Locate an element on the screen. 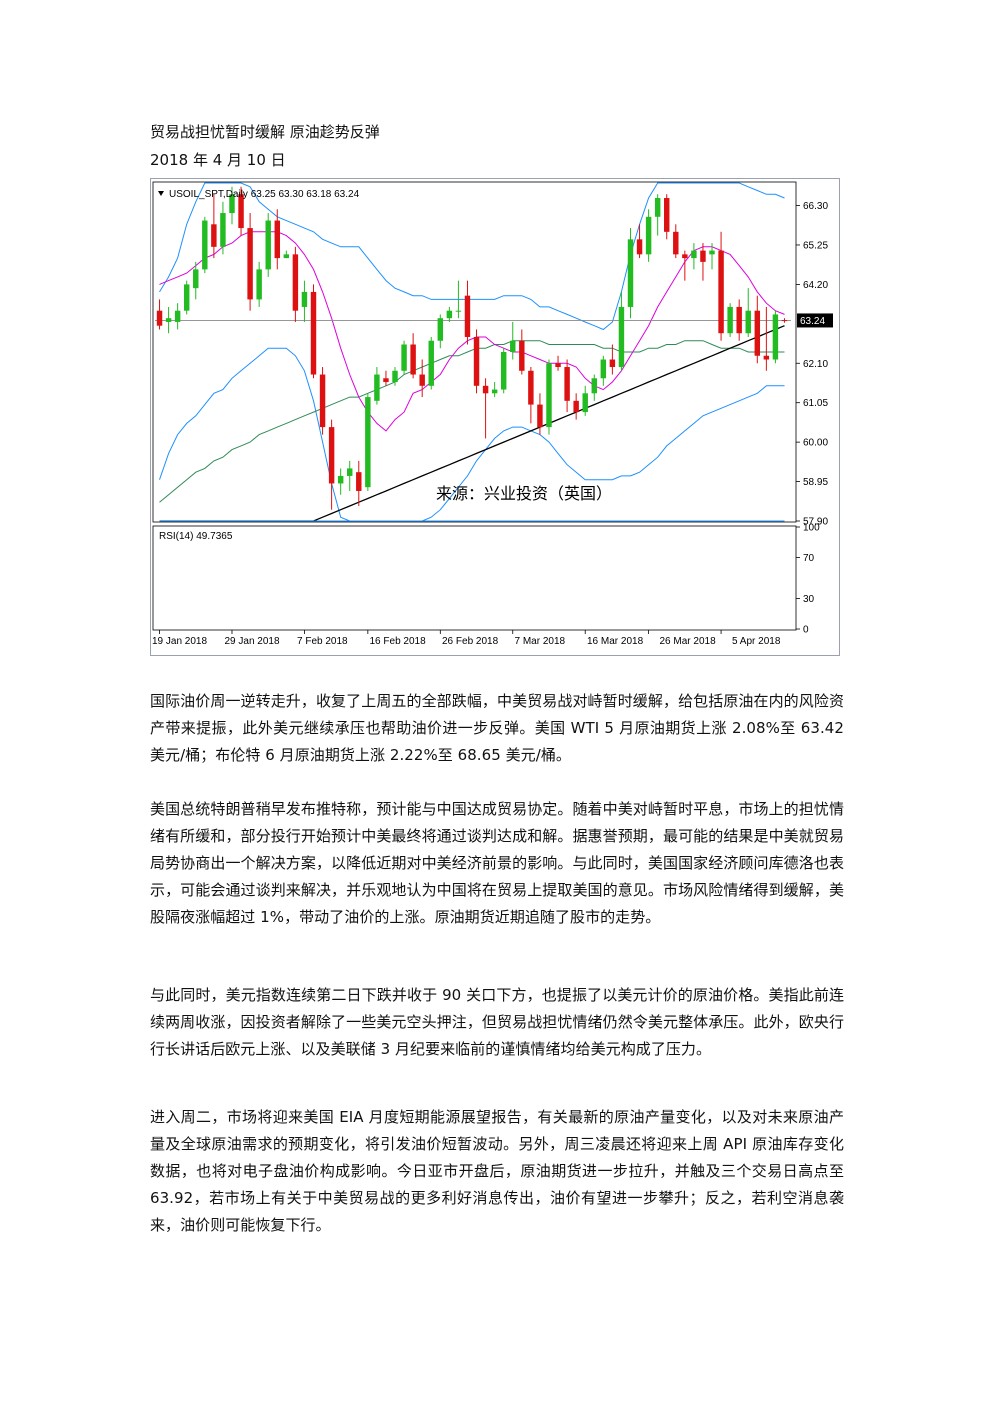 This screenshot has height=1403, width=992. chevron-down-icon is located at coordinates (161, 193).